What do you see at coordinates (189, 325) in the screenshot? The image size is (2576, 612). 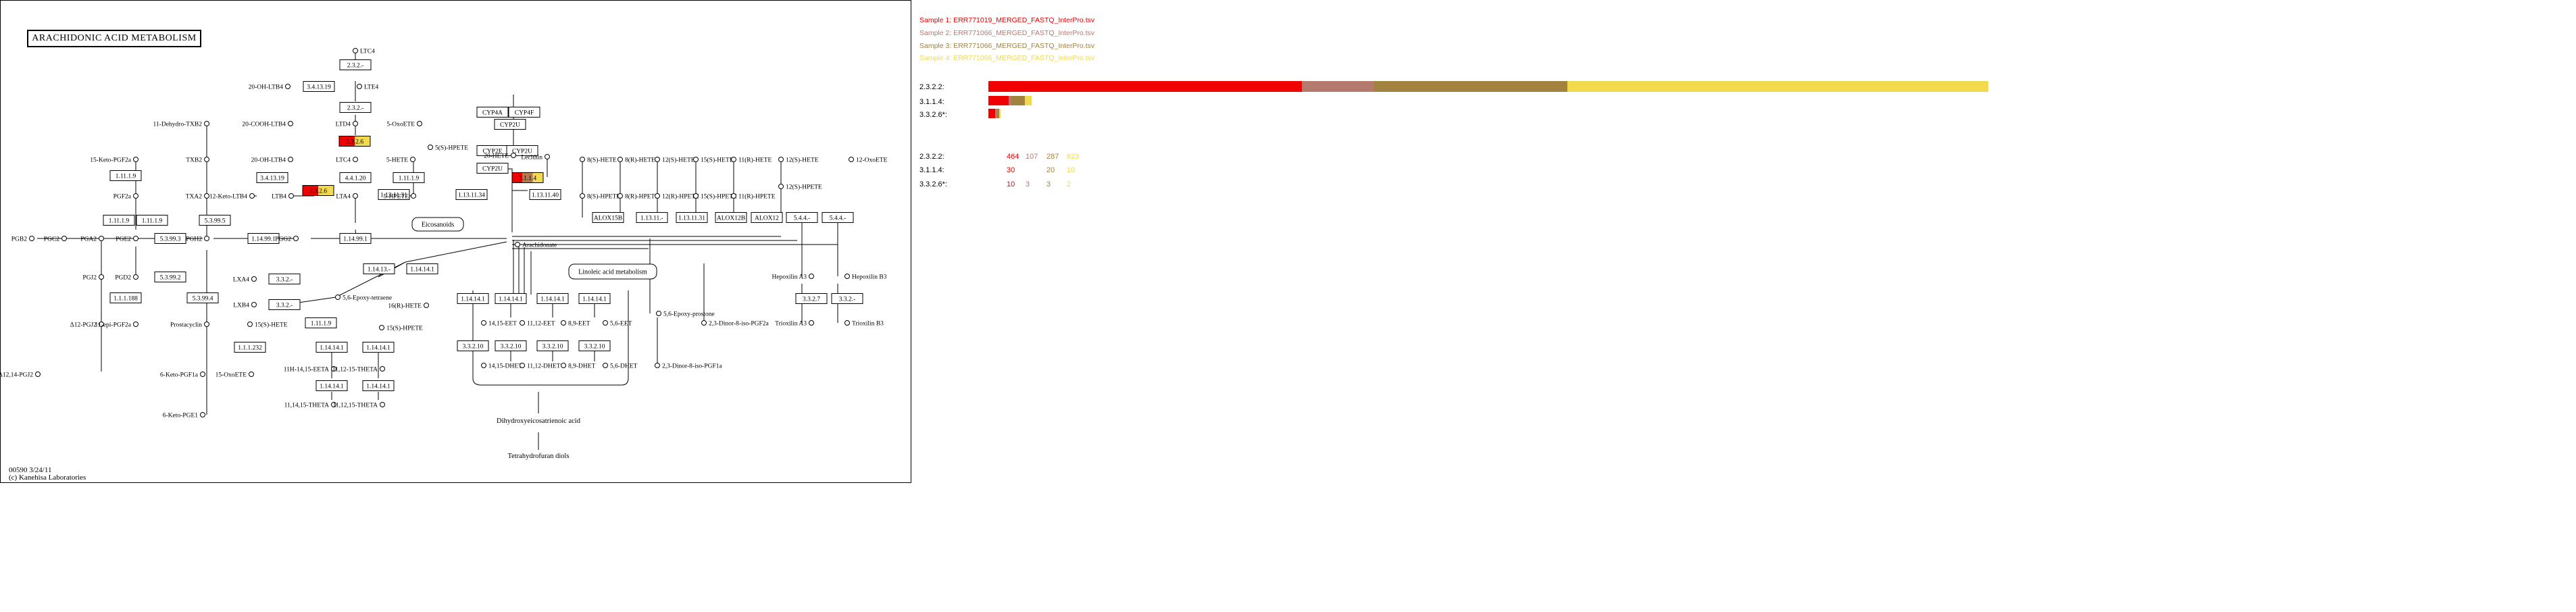 I see `compound-node: Prostacyclin` at bounding box center [189, 325].